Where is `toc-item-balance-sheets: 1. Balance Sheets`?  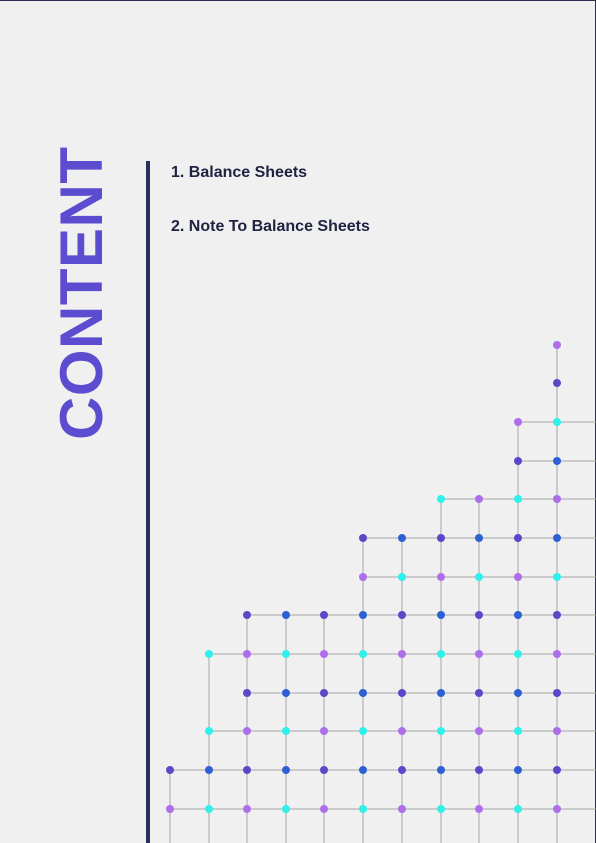
toc-item-balance-sheets: 1. Balance Sheets is located at coordinates (239, 172).